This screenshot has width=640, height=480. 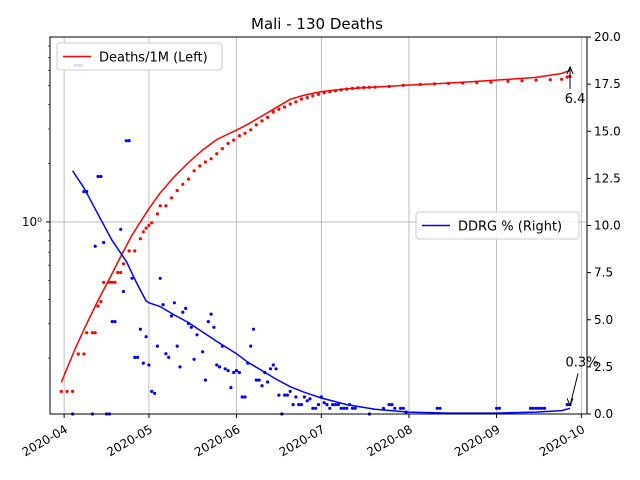 I want to click on legend-1: DDRG % (Right), so click(x=497, y=225).